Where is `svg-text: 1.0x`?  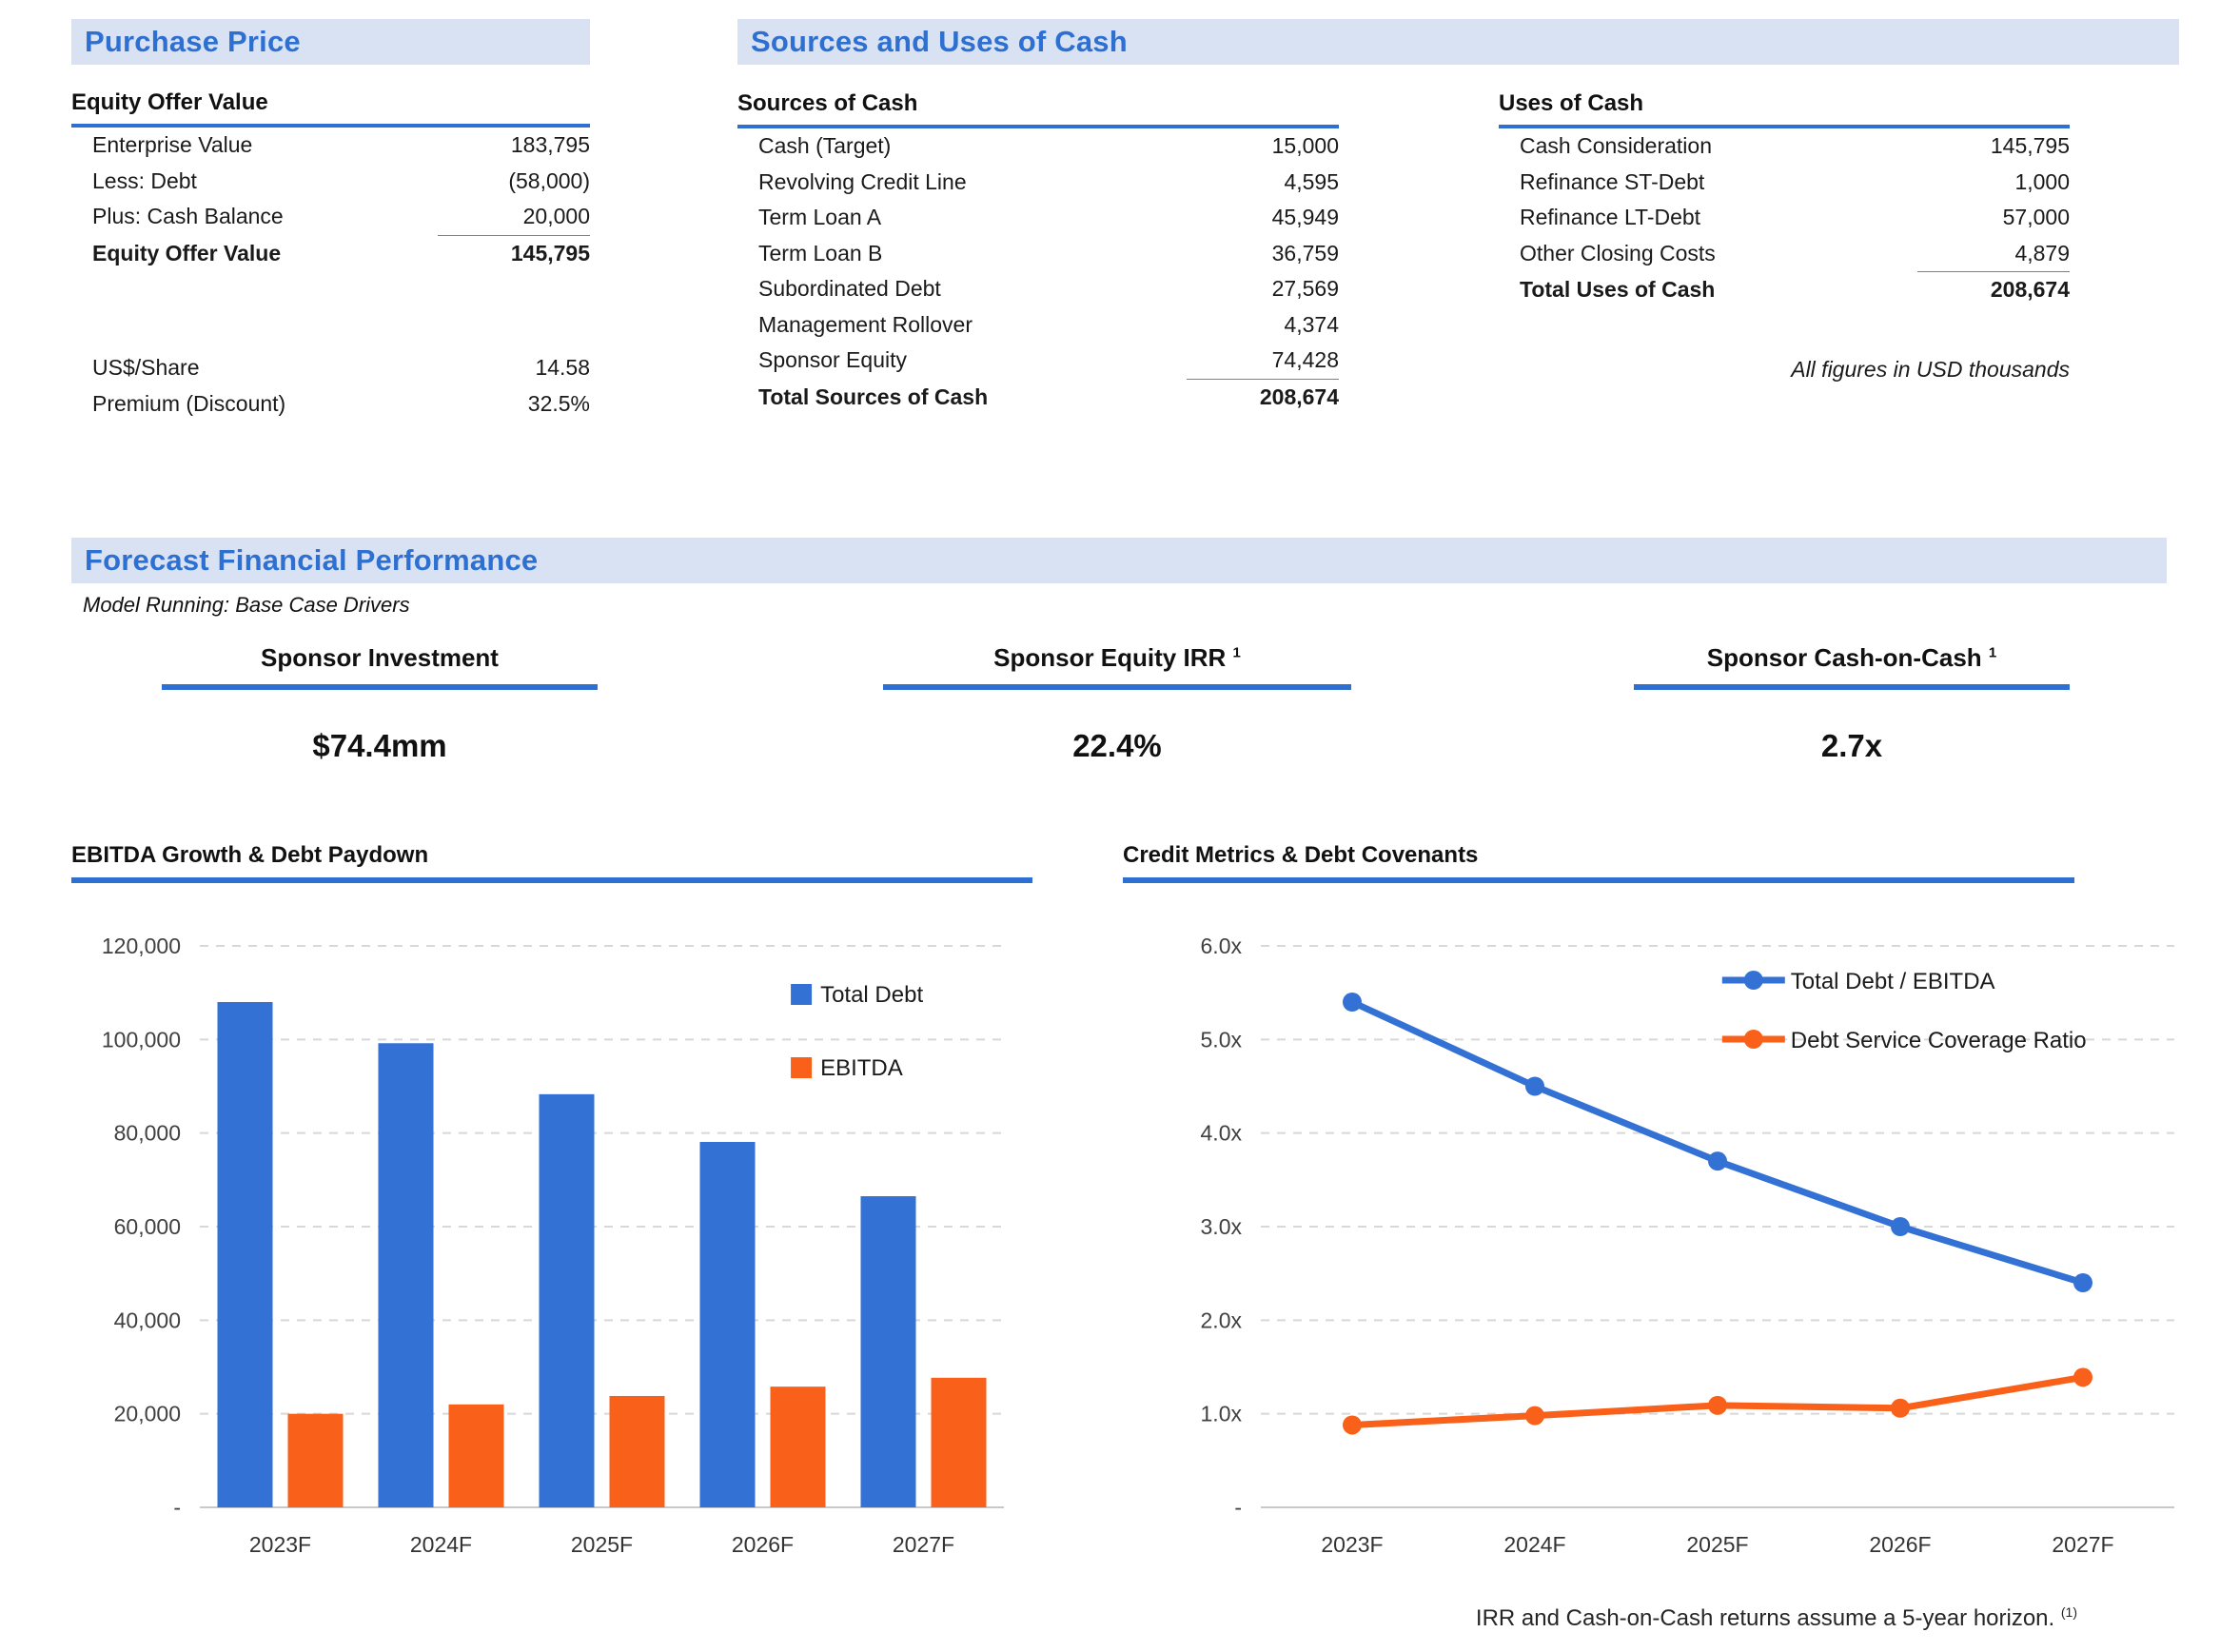
svg-text: 1.0x is located at coordinates (1222, 1414).